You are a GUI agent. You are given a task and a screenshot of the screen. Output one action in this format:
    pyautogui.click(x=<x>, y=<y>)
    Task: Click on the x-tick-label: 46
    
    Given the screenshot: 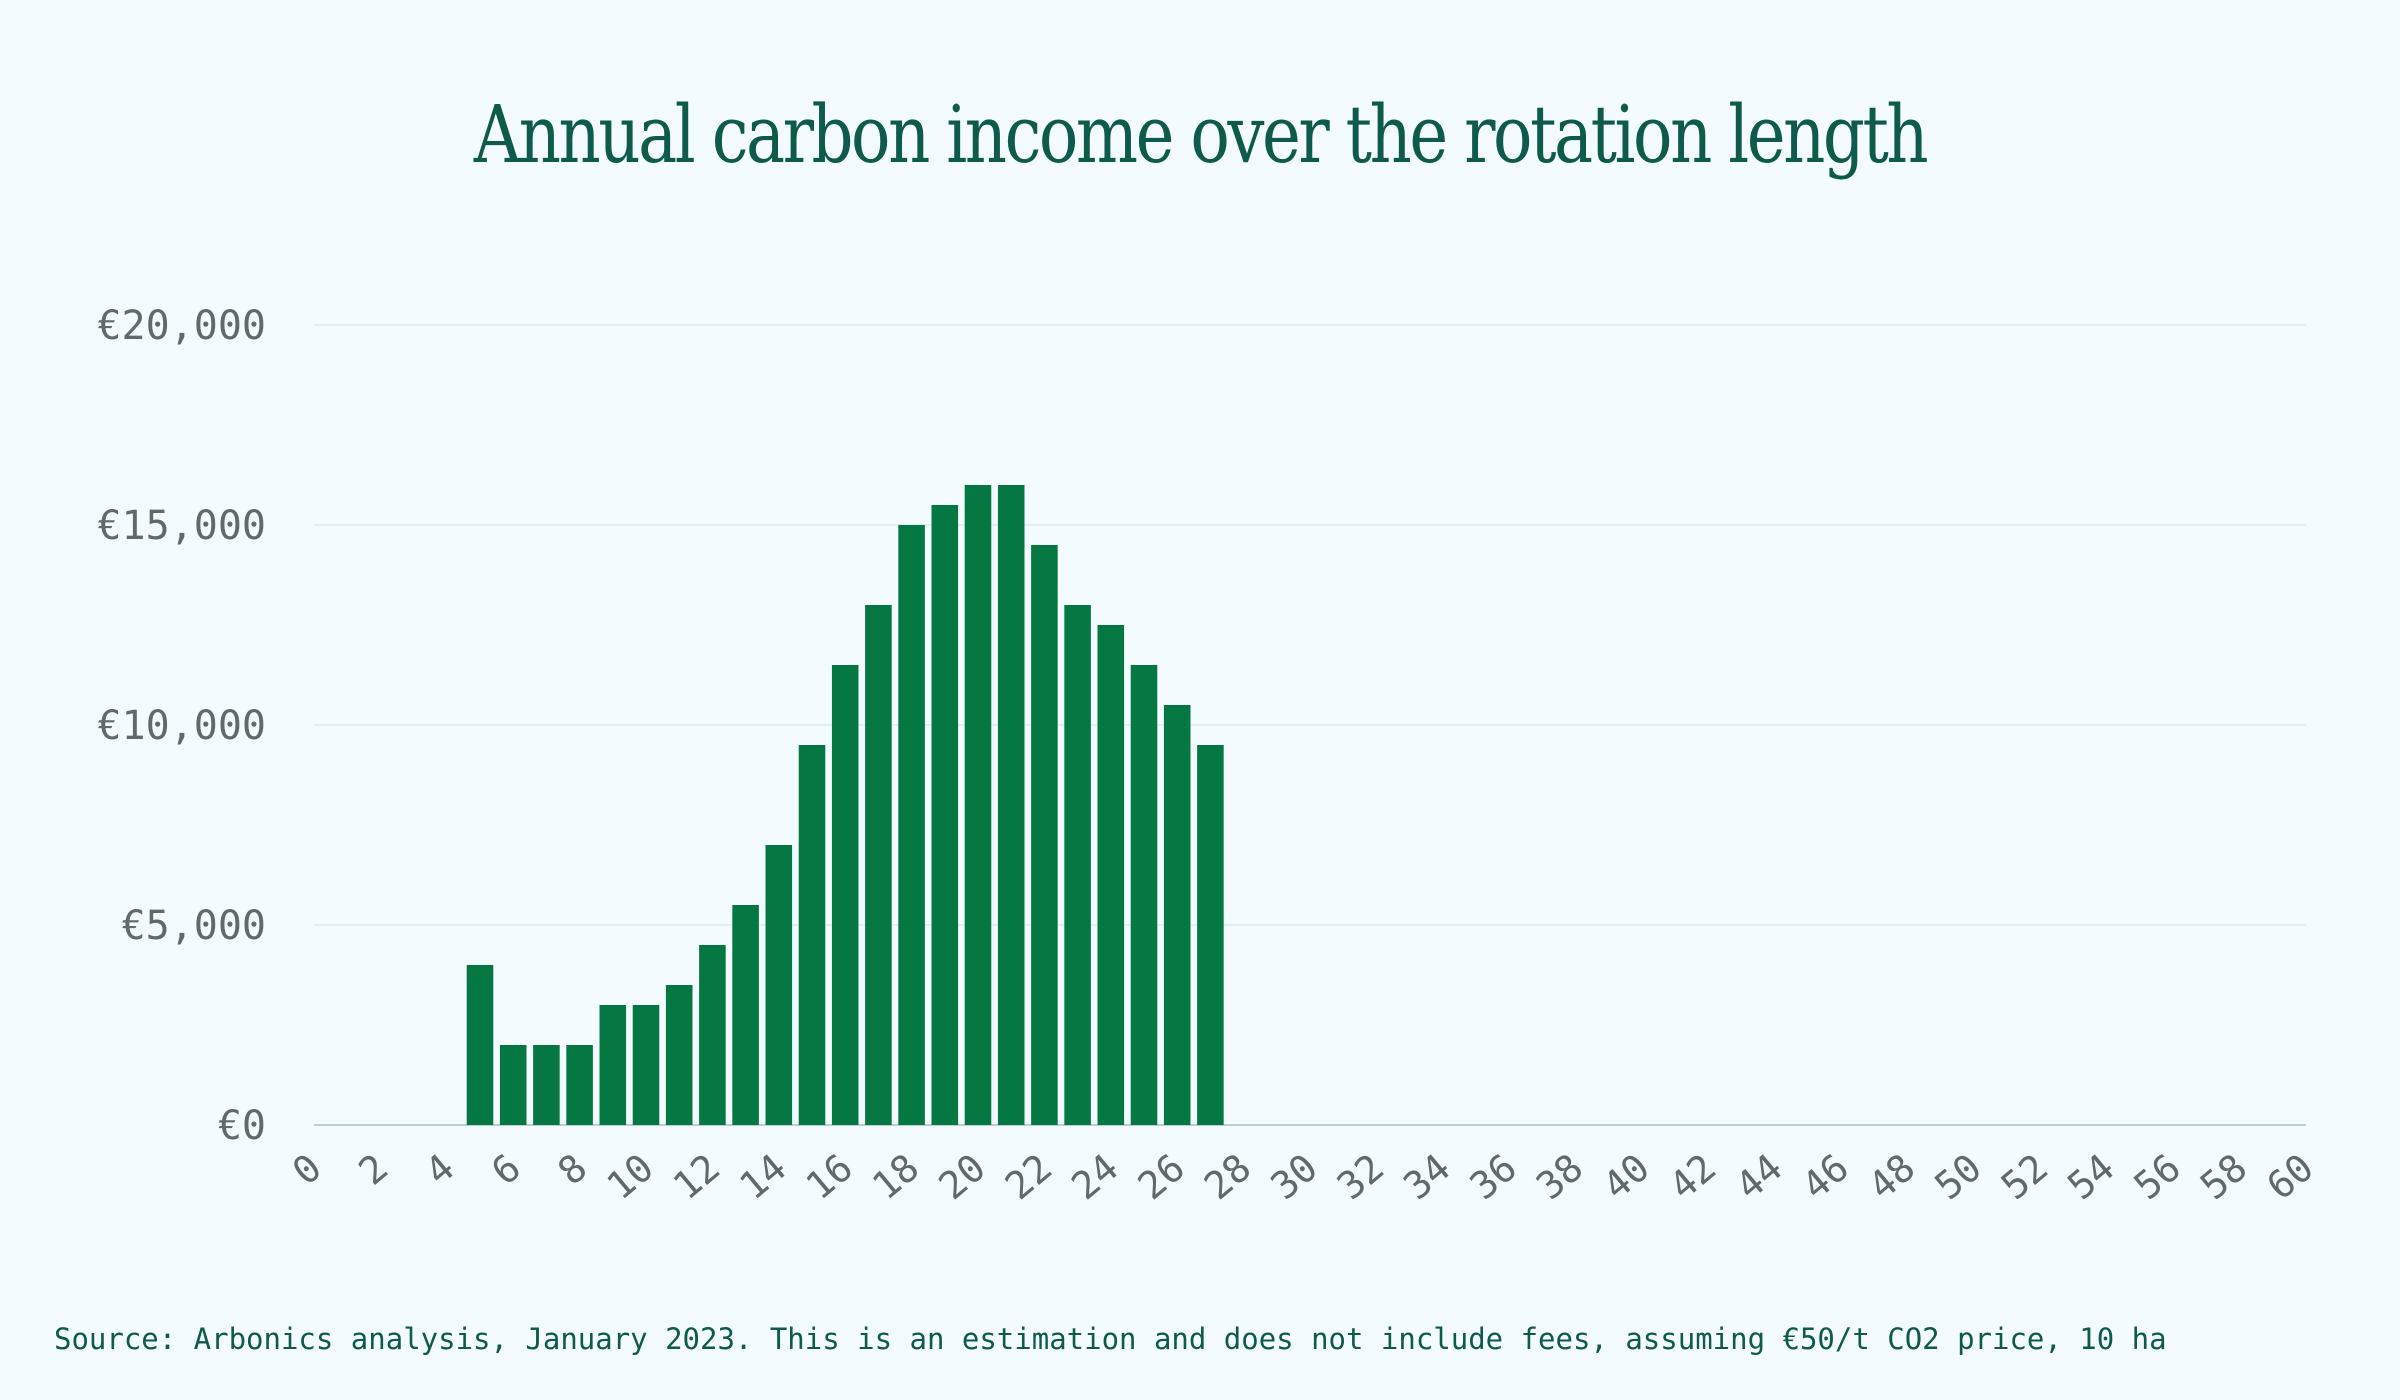 What is the action you would take?
    pyautogui.click(x=1825, y=1176)
    